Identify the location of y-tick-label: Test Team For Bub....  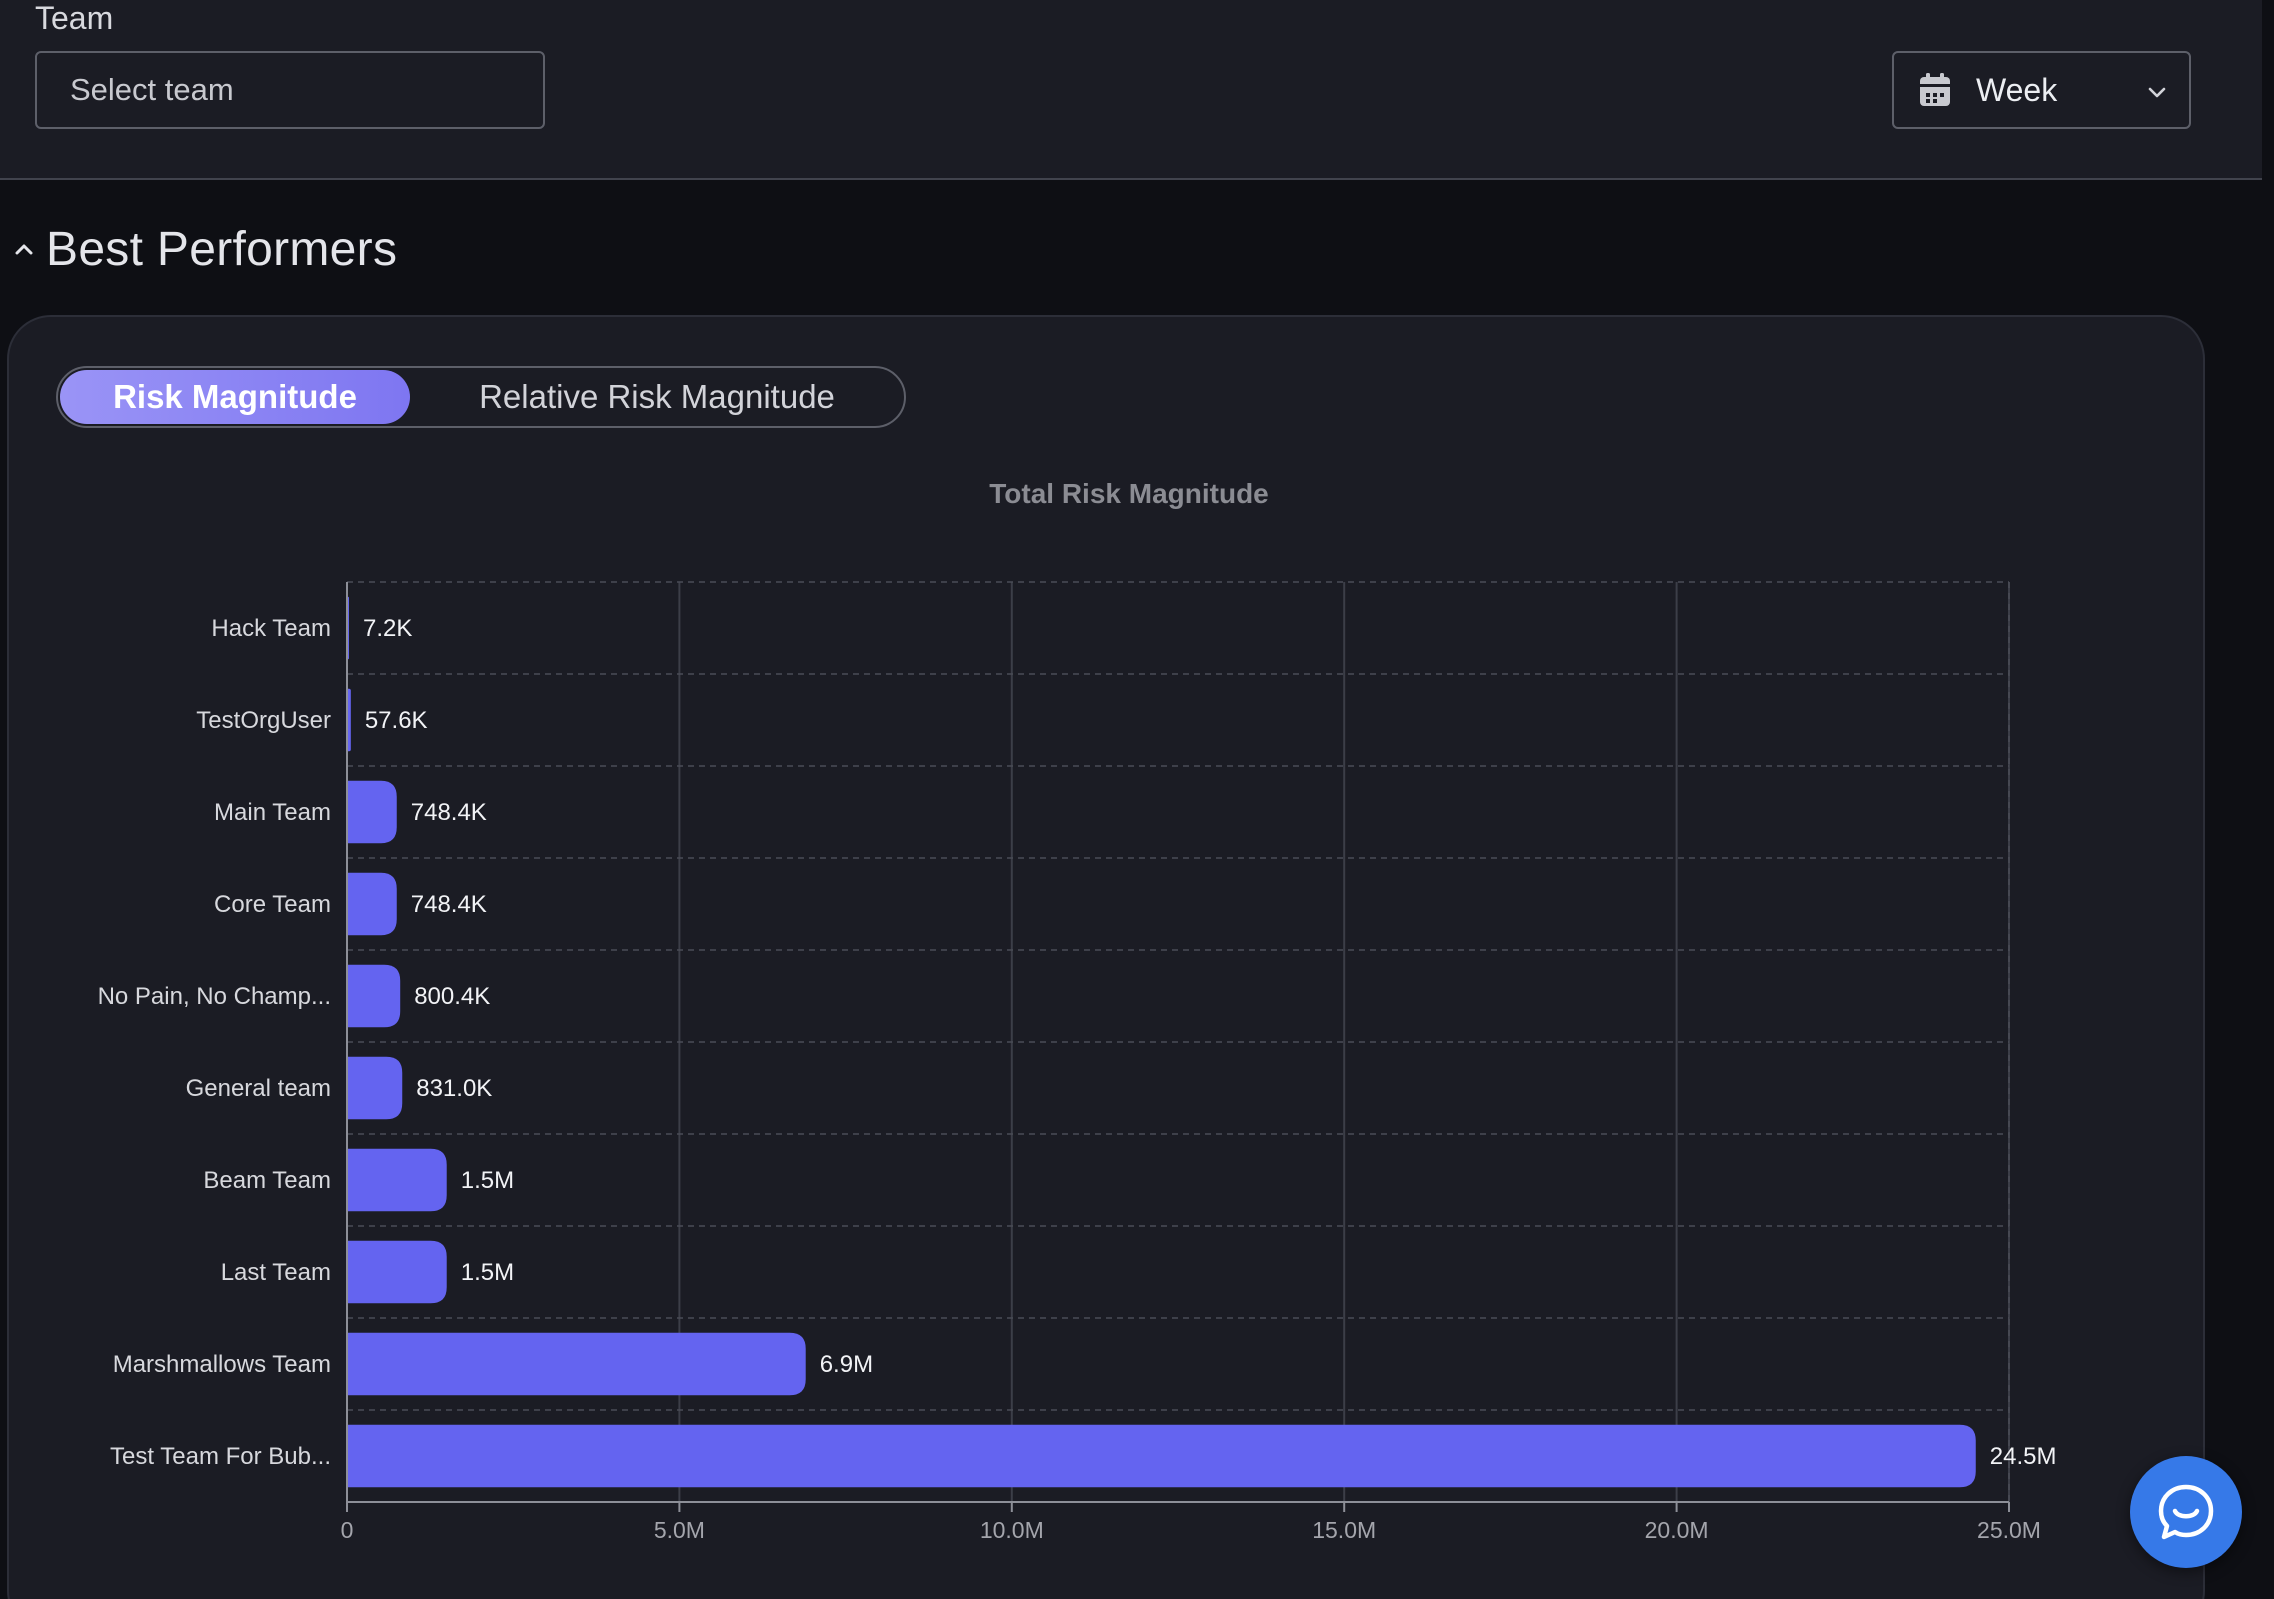
(220, 1456).